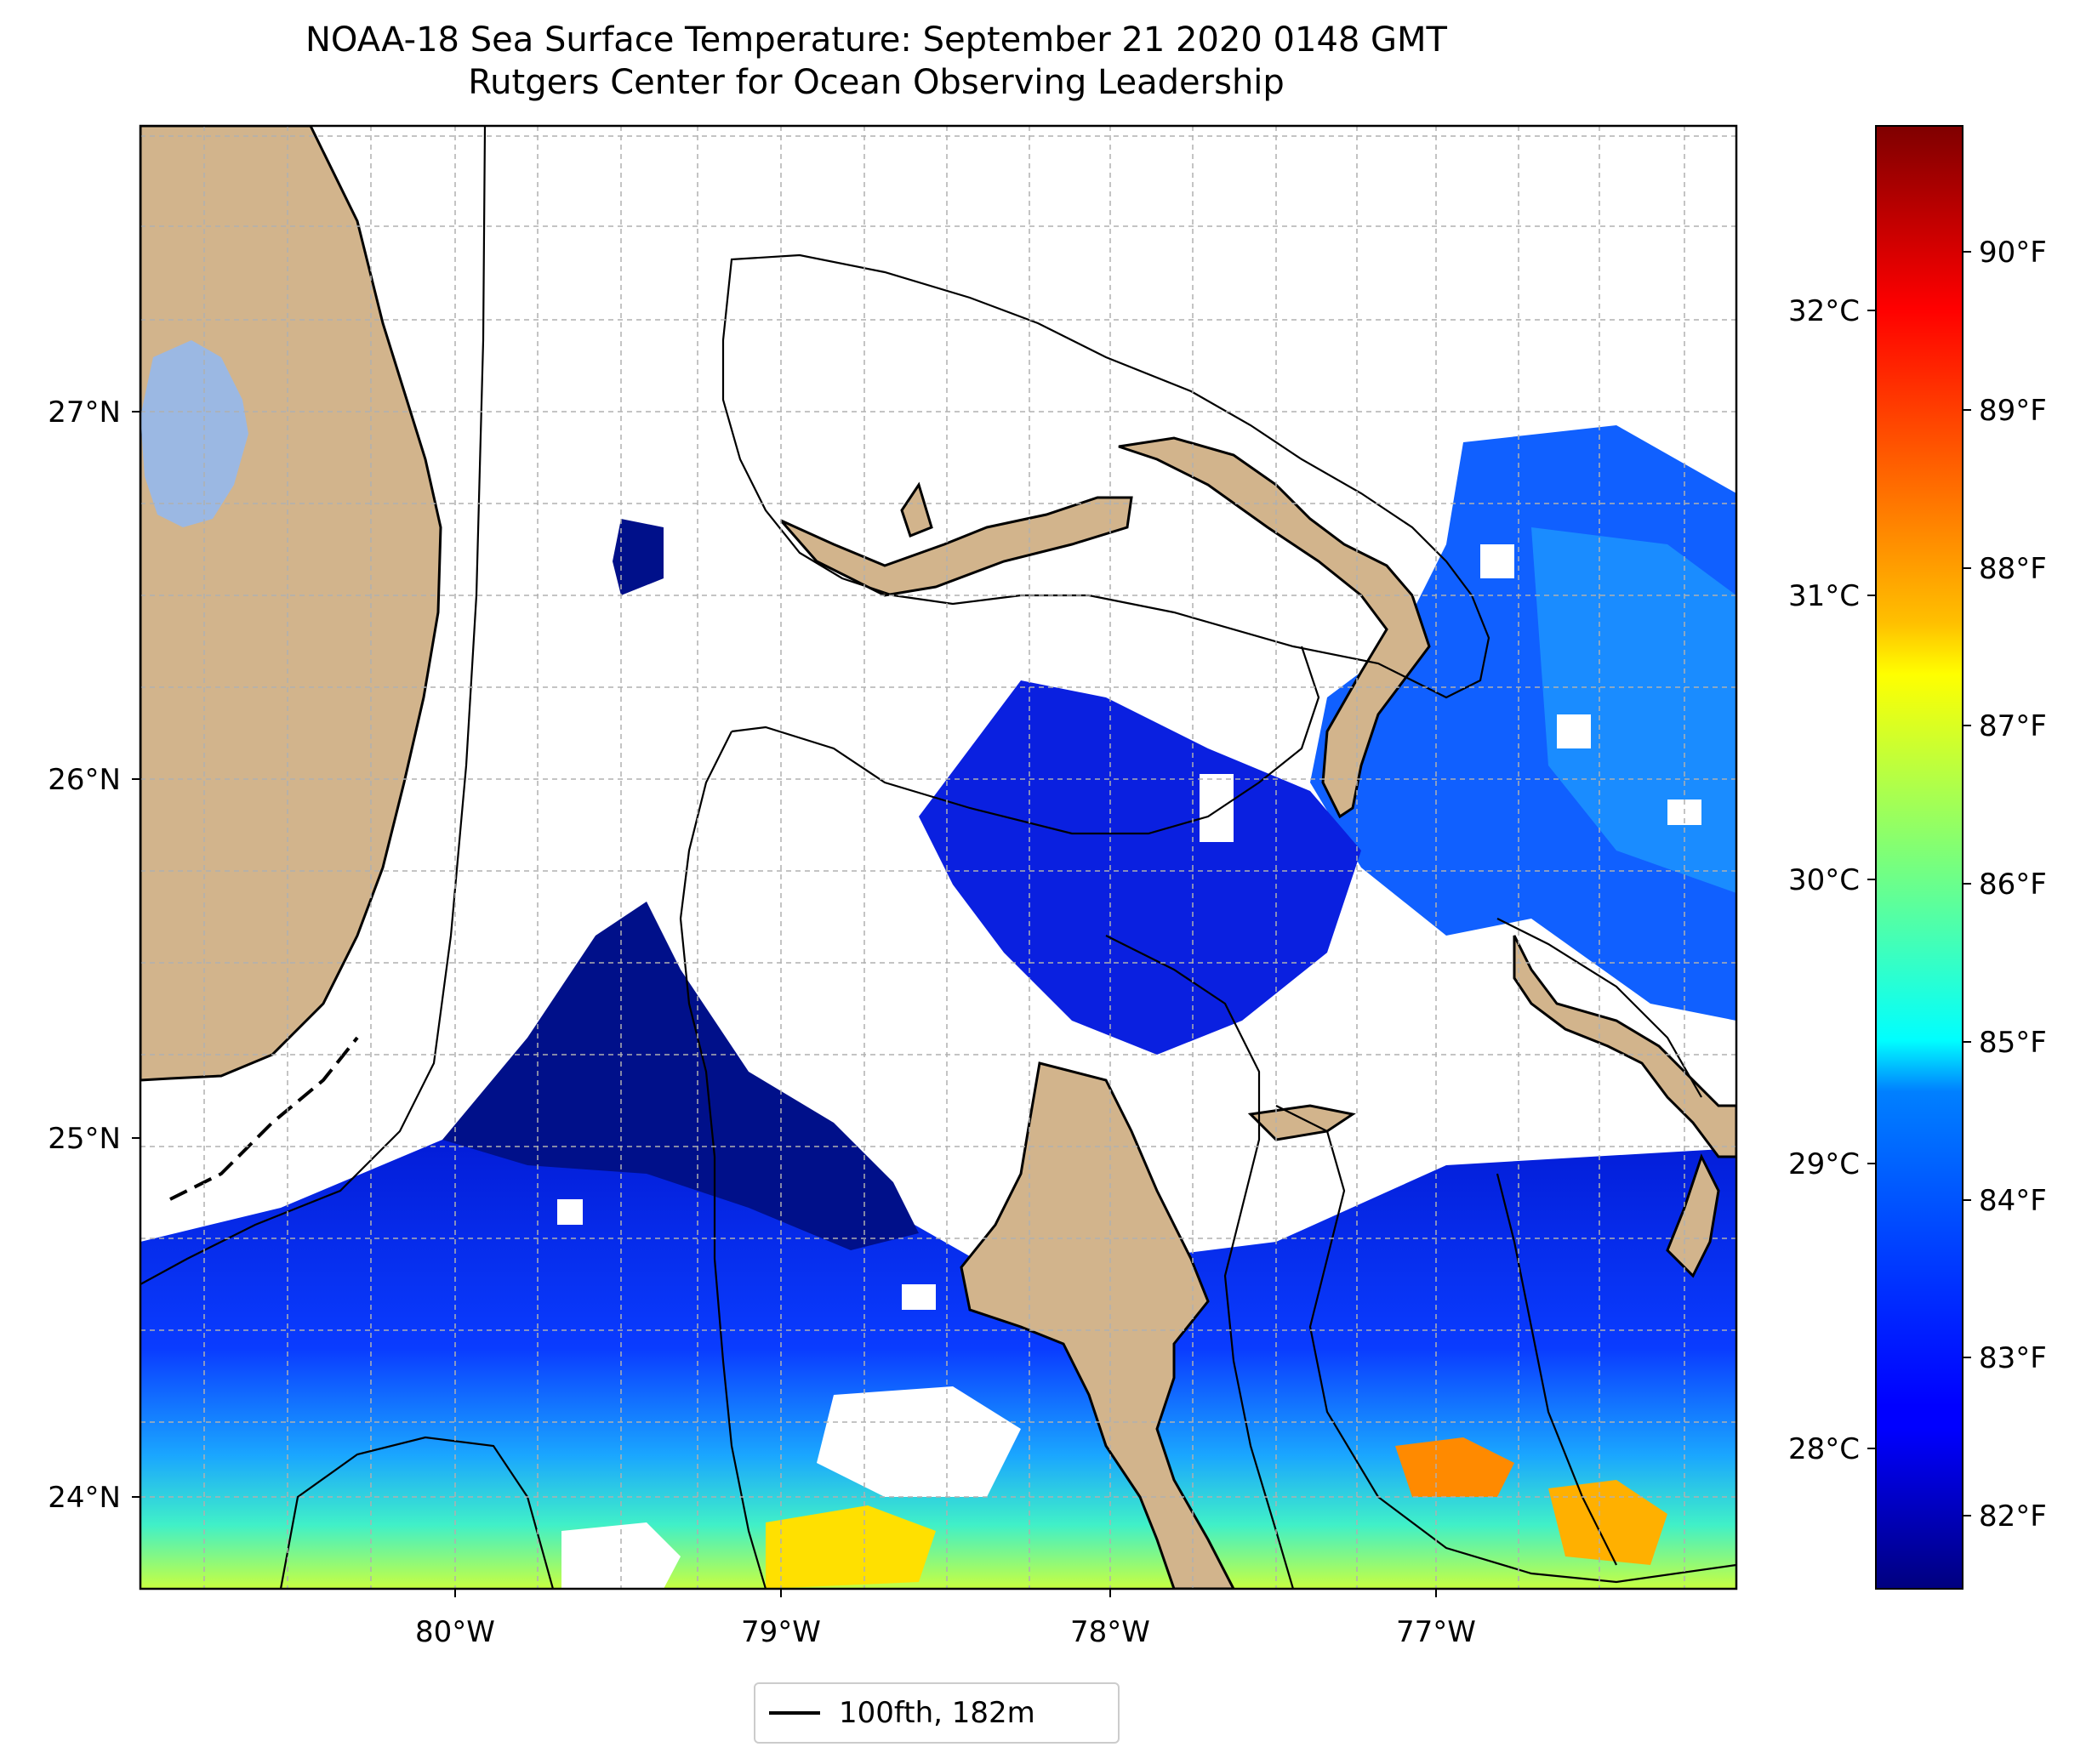 The width and height of the screenshot is (2086, 1764). I want to click on celsius-label-29: 29°C, so click(1824, 1164).